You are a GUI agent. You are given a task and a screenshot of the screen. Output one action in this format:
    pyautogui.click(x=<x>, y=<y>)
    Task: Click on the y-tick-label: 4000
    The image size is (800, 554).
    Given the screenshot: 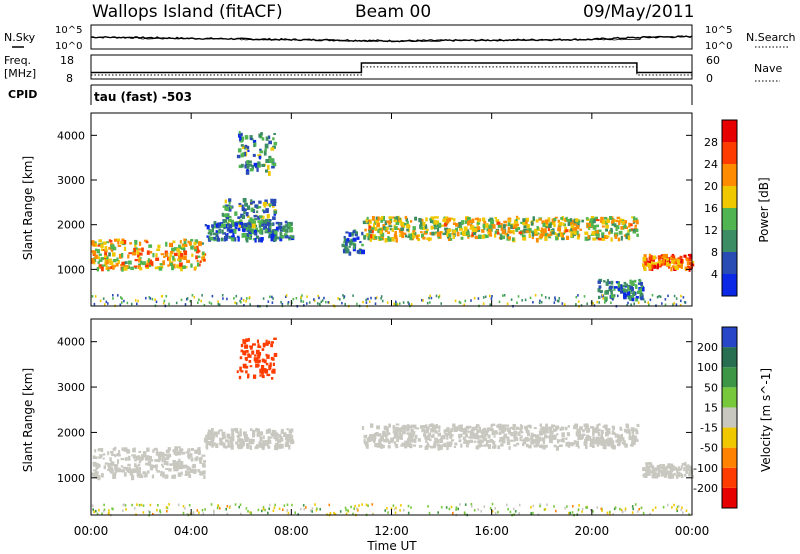 What is the action you would take?
    pyautogui.click(x=71, y=342)
    